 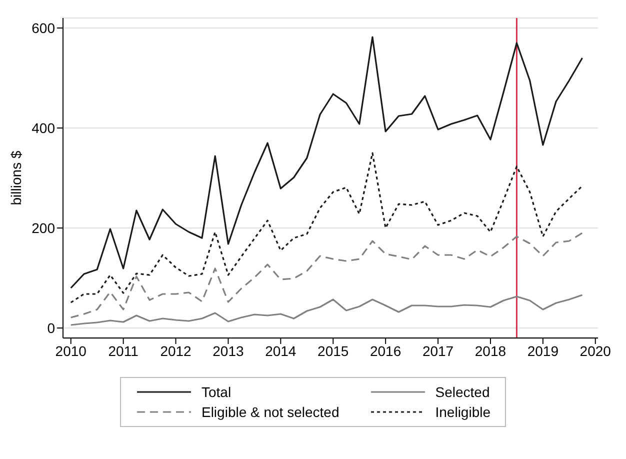 I want to click on x-tick-label: 2017, so click(x=438, y=350).